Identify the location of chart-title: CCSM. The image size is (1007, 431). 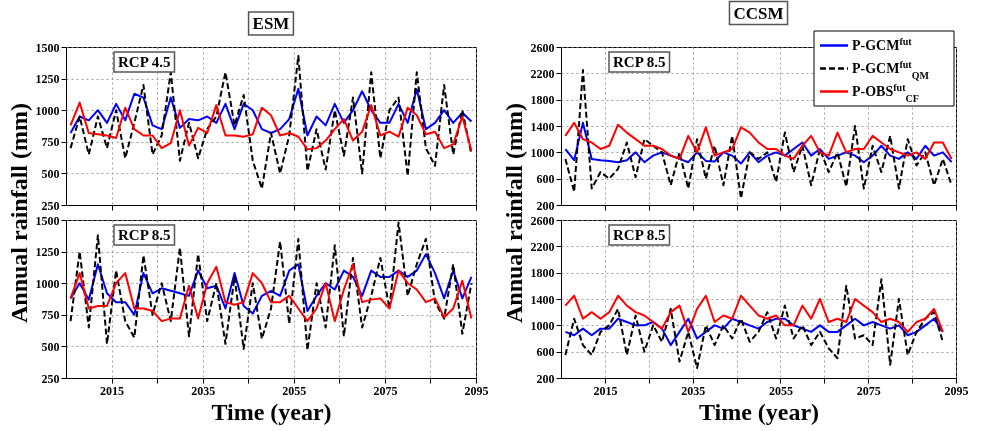
(758, 13).